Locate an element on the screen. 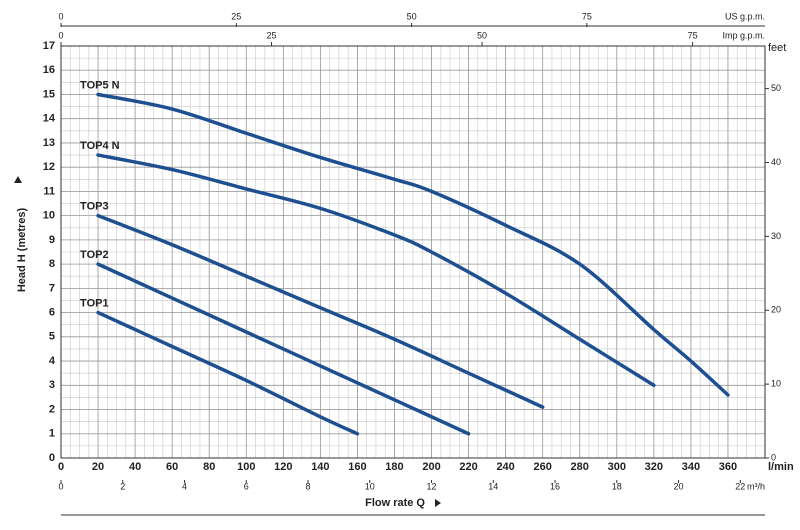 The image size is (800, 530). y-tick-label: 14 is located at coordinates (49, 119).